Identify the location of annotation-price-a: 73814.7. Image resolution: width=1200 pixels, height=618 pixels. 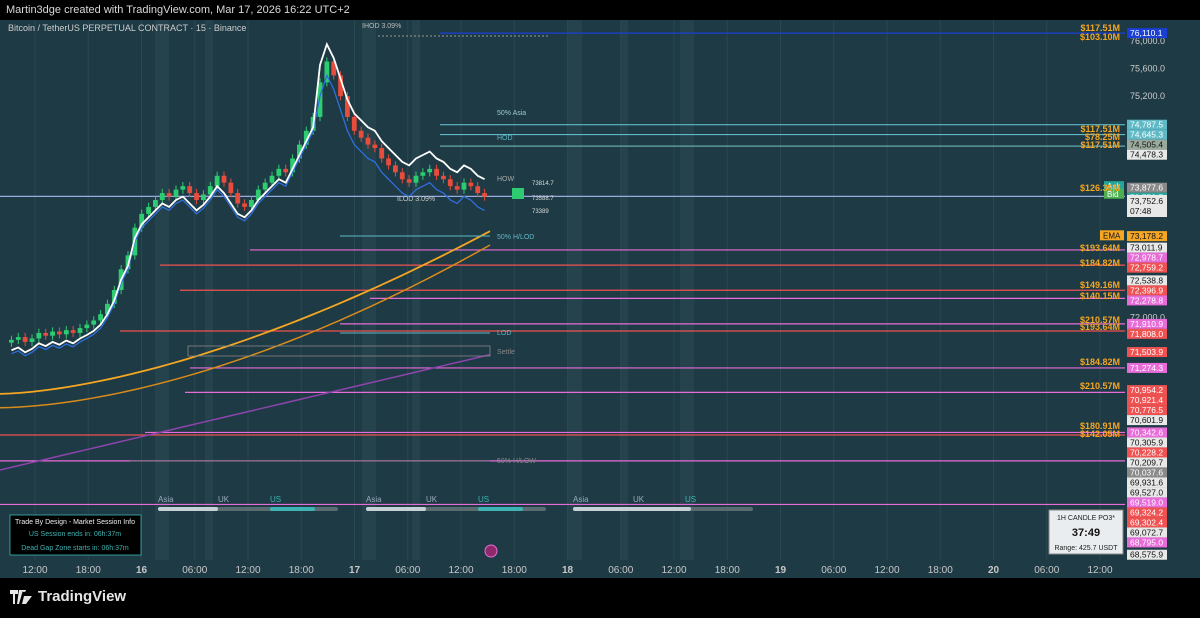
(543, 184).